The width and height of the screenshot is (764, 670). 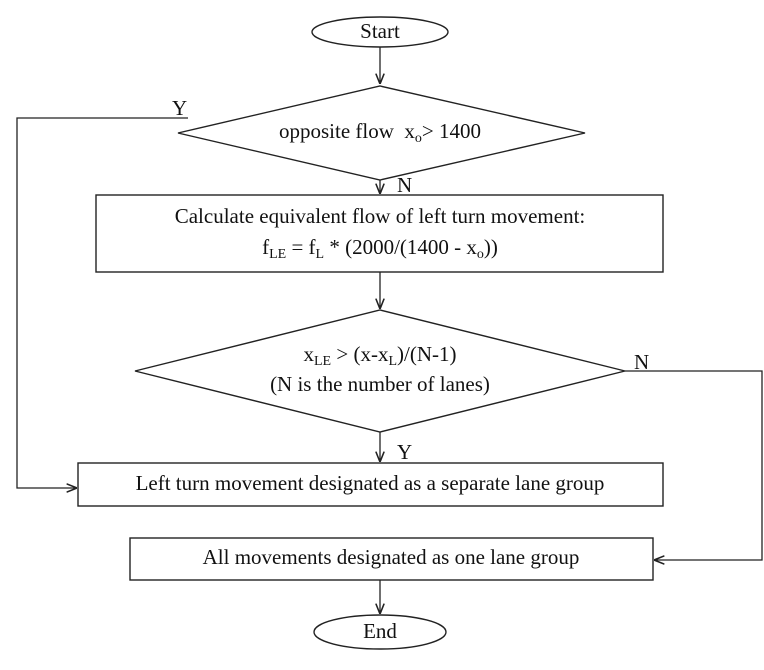 I want to click on node-label: Start, so click(x=380, y=31).